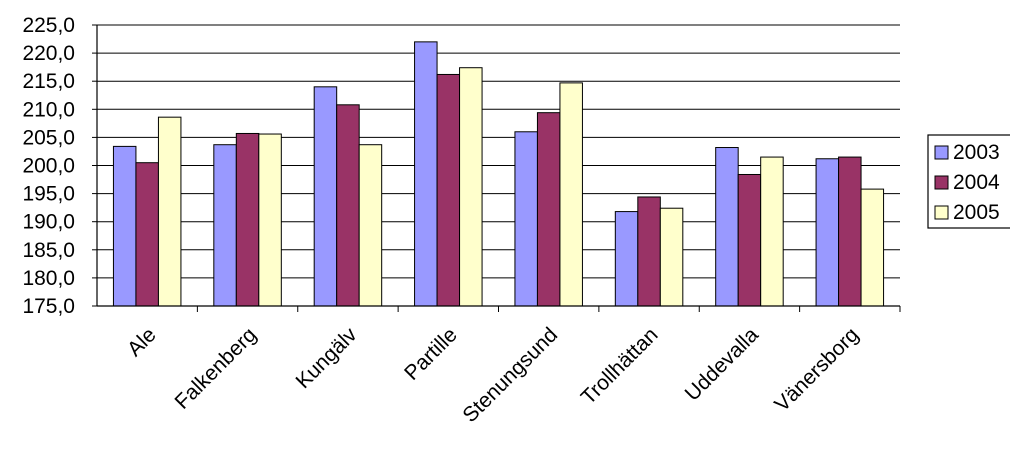 This screenshot has width=1010, height=455. Describe the element at coordinates (431, 354) in the screenshot. I see `x-category-label: Partille` at that location.